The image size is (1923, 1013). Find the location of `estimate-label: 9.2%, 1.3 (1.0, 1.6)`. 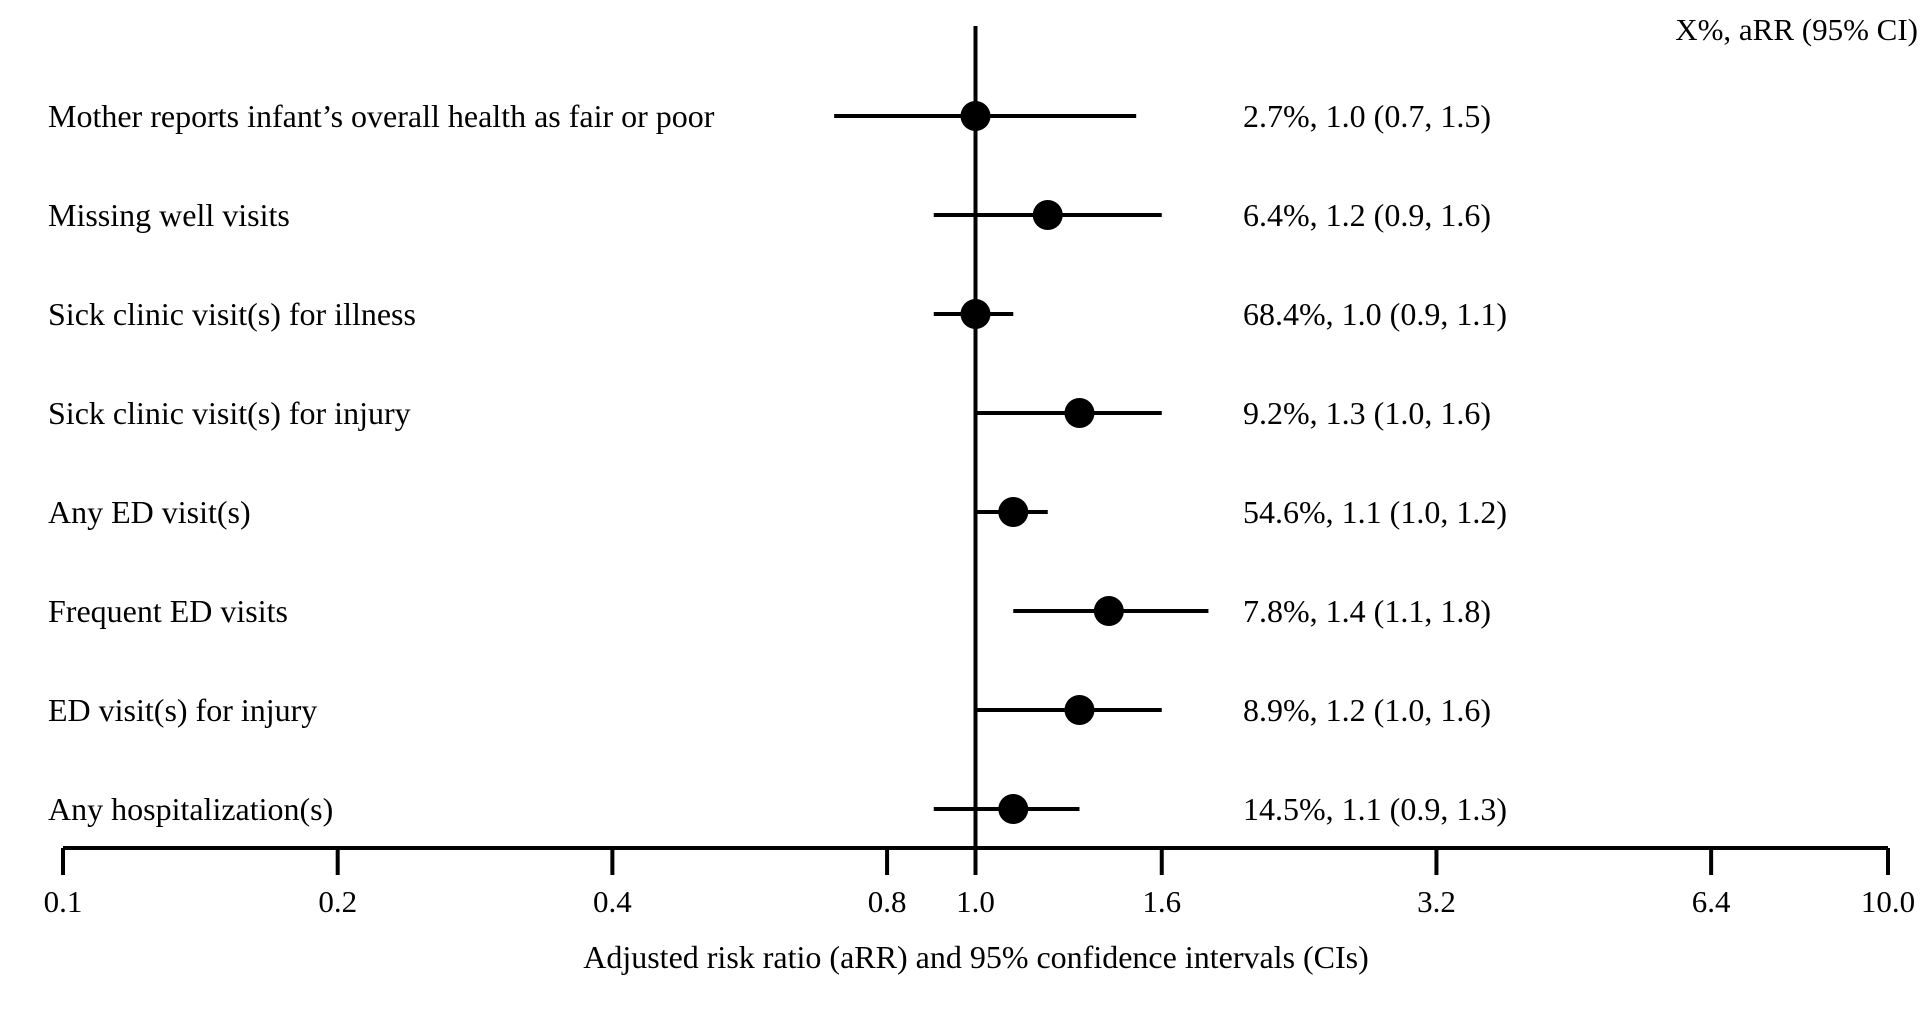

estimate-label: 9.2%, 1.3 (1.0, 1.6) is located at coordinates (1367, 413).